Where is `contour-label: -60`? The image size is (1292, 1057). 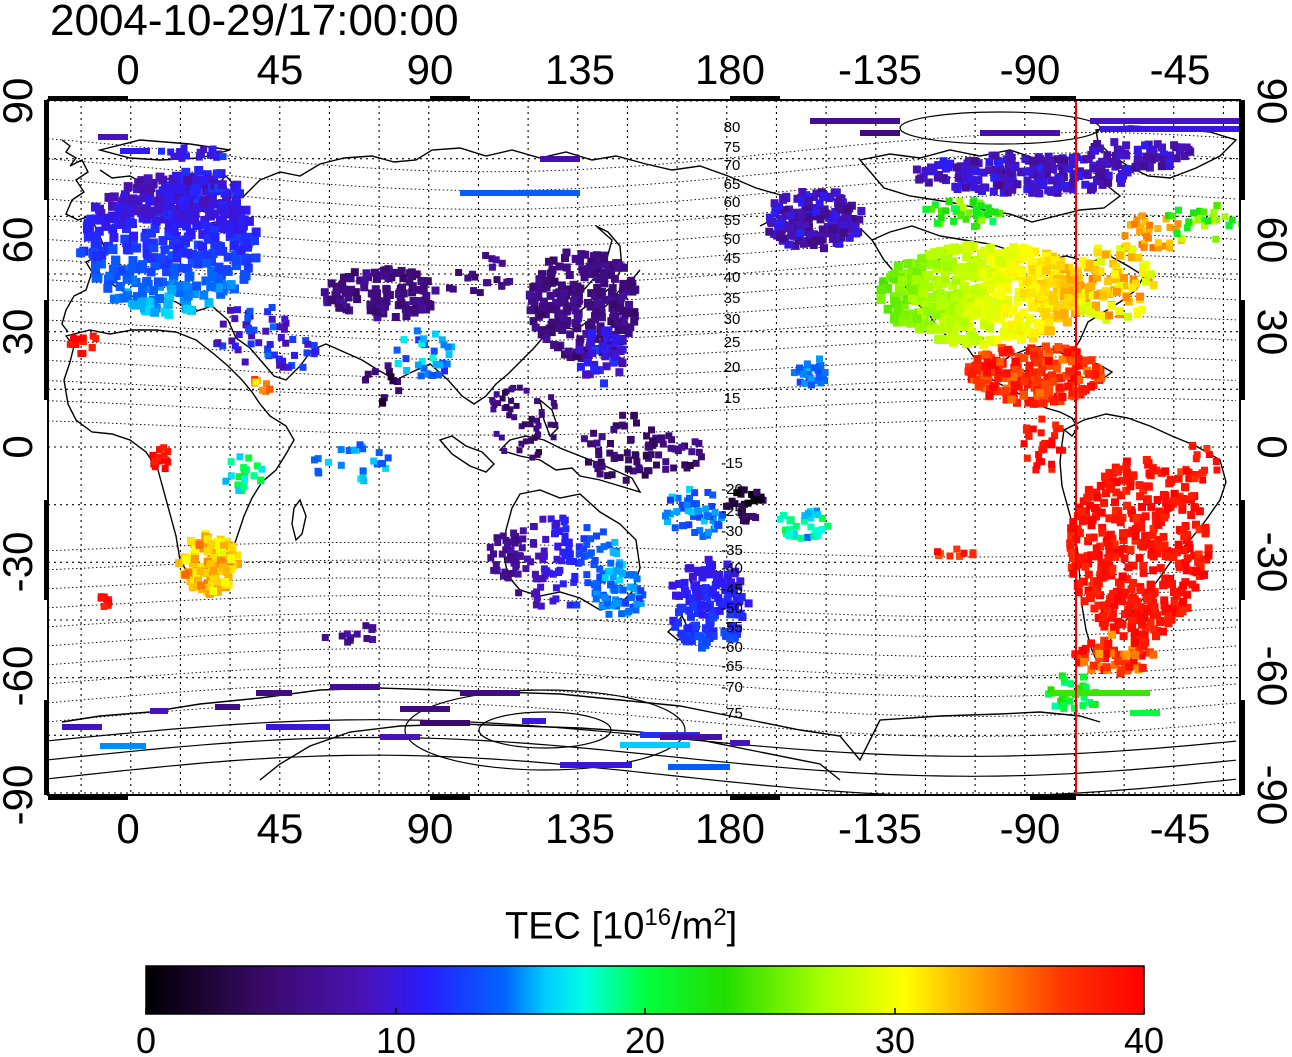 contour-label: -60 is located at coordinates (732, 647).